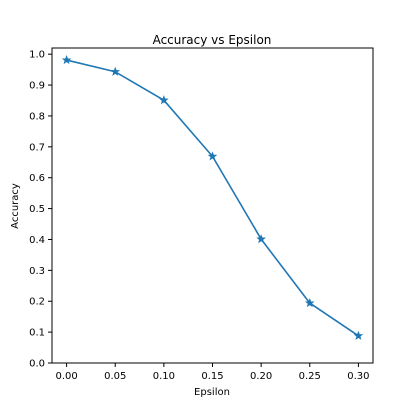  What do you see at coordinates (66, 376) in the screenshot?
I see `x-tick-label: 0.00` at bounding box center [66, 376].